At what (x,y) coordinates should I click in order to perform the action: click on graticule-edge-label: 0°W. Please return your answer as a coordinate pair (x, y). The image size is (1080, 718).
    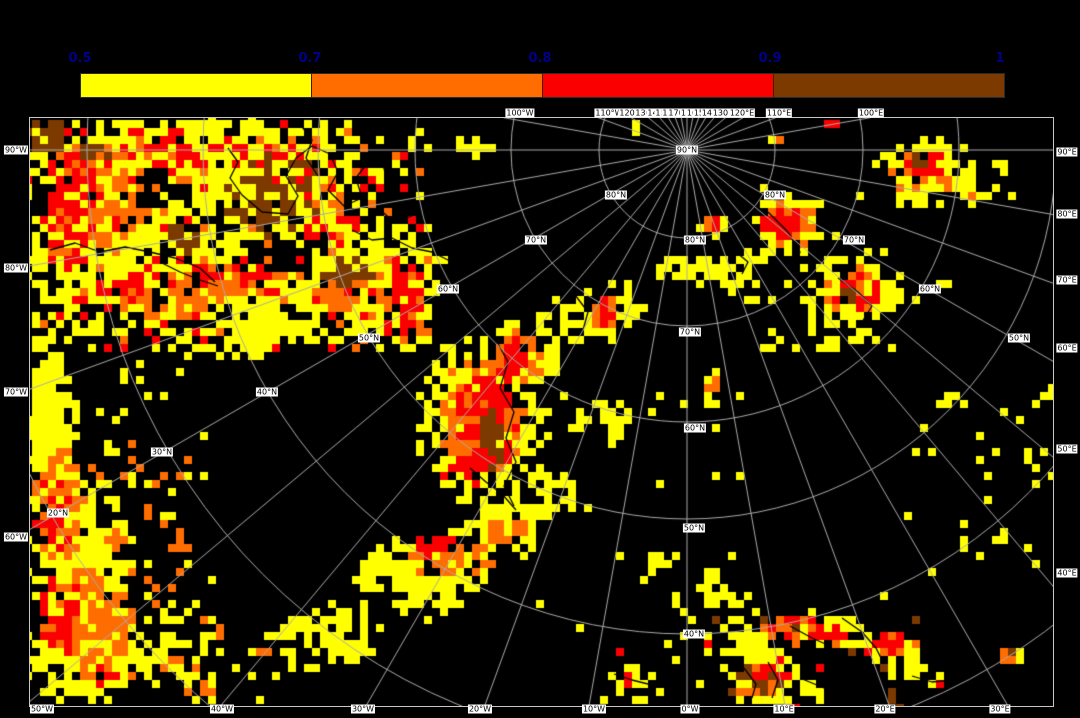
    Looking at the image, I should click on (690, 709).